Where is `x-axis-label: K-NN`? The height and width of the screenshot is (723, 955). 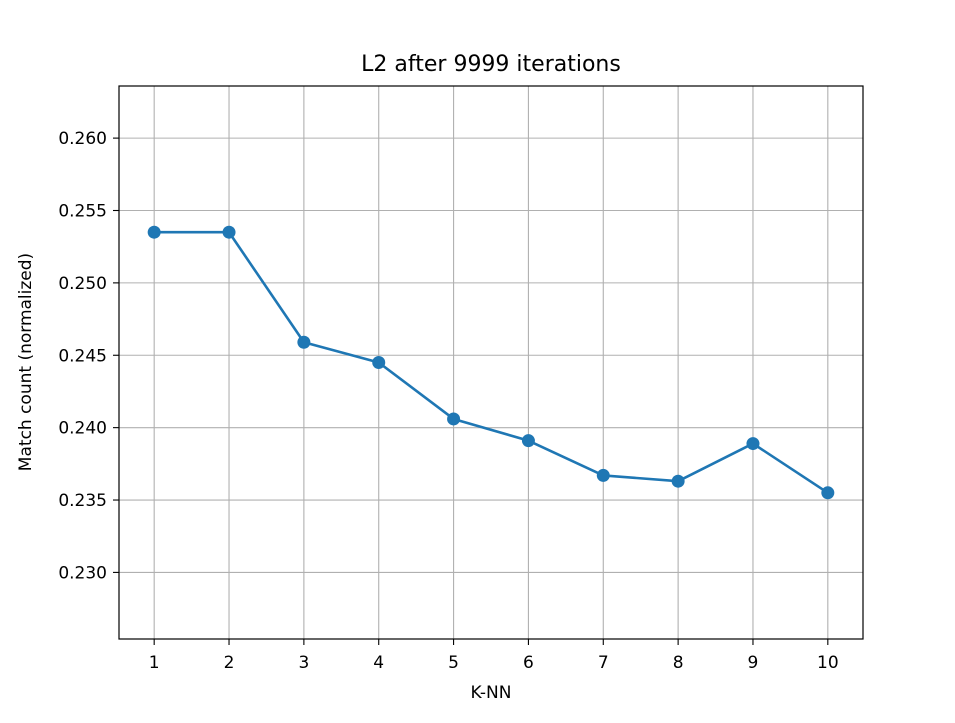
x-axis-label: K-NN is located at coordinates (491, 693).